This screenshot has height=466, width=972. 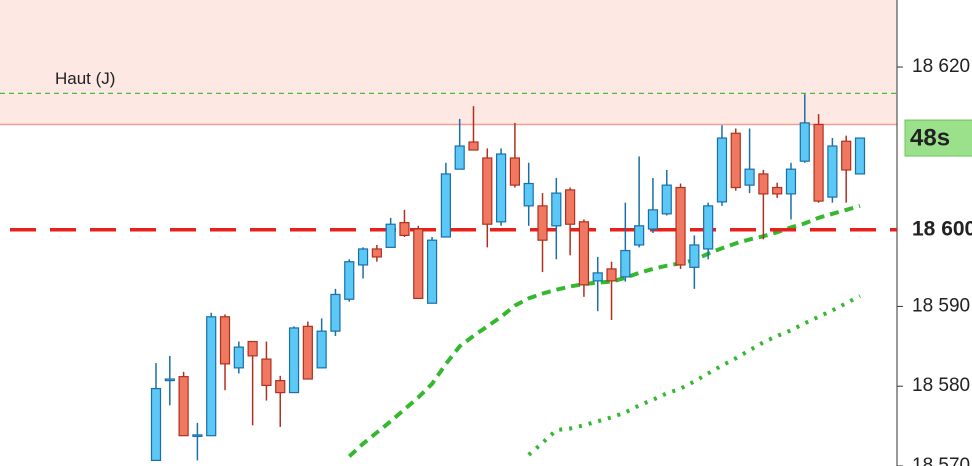 What do you see at coordinates (941, 460) in the screenshot?
I see `y-tick-label: 18 570` at bounding box center [941, 460].